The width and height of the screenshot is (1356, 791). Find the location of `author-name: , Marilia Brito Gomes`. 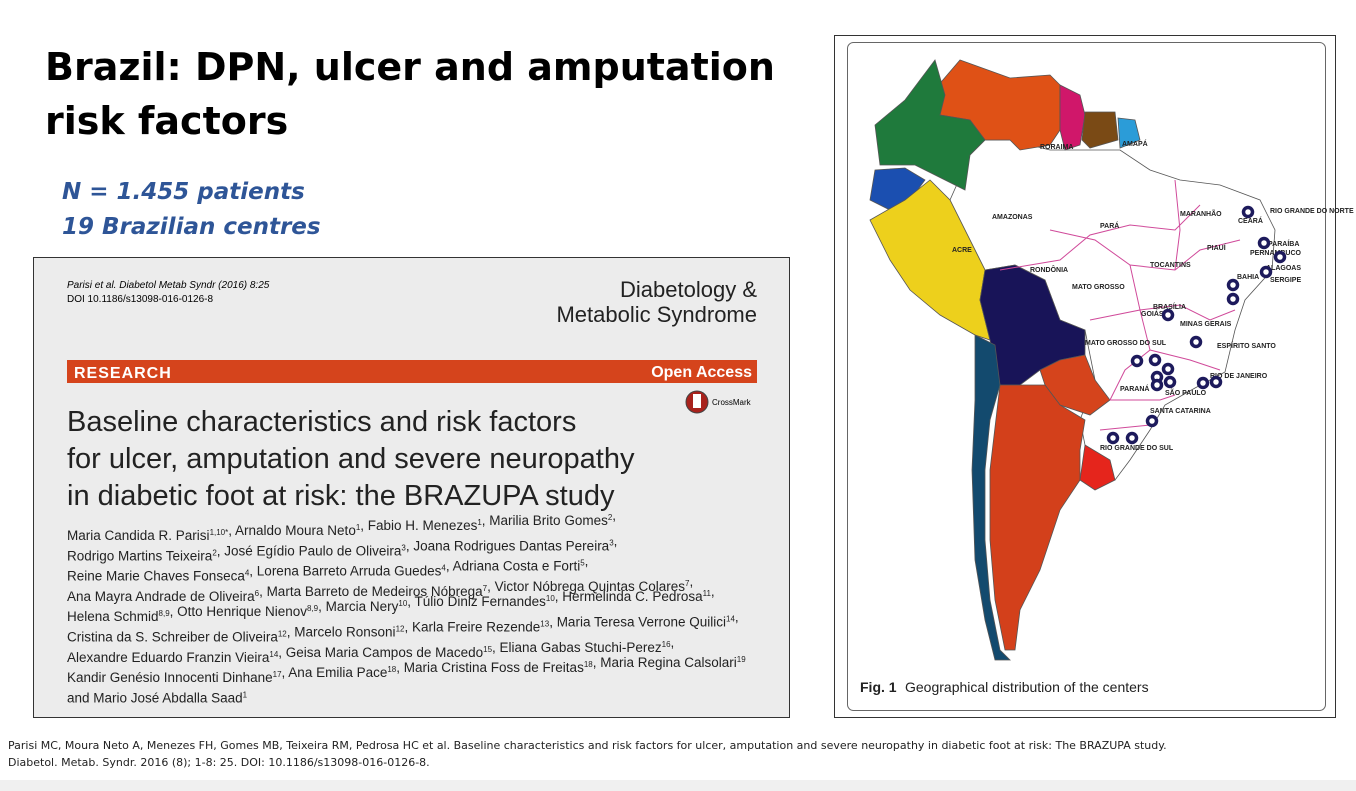

author-name: , Marilia Brito Gomes is located at coordinates (545, 520).